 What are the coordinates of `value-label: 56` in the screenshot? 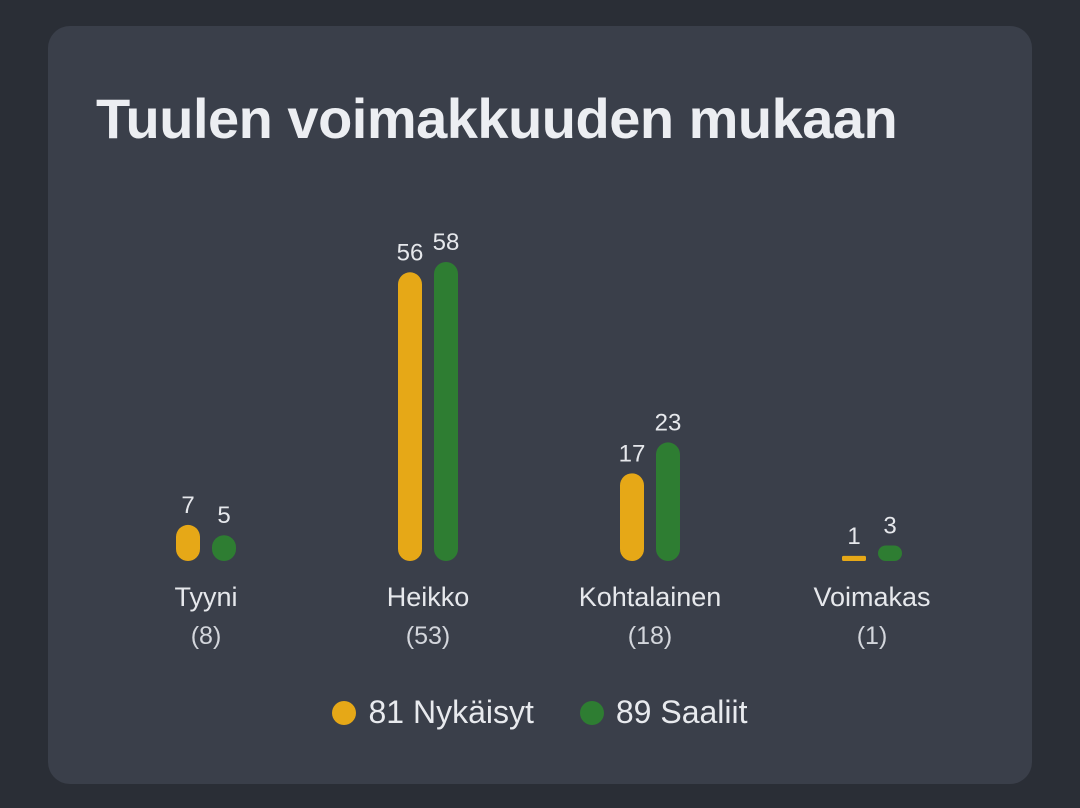 It's located at (410, 252).